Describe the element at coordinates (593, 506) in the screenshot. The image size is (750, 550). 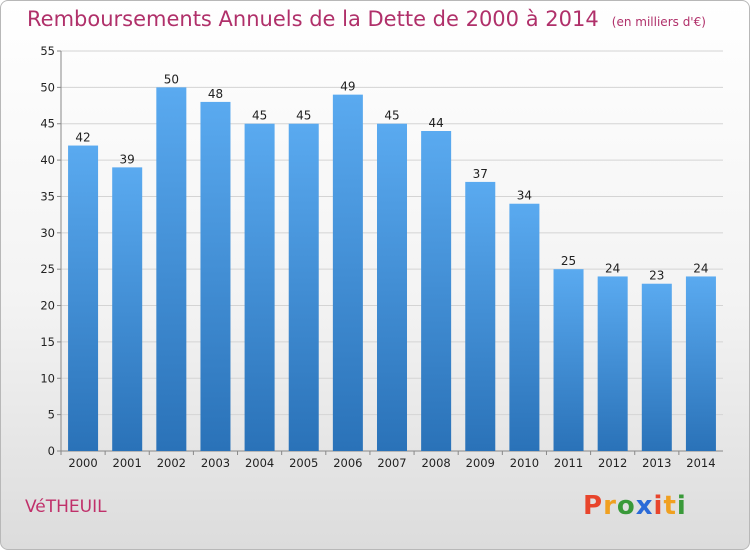
I see `logo-letter: P` at that location.